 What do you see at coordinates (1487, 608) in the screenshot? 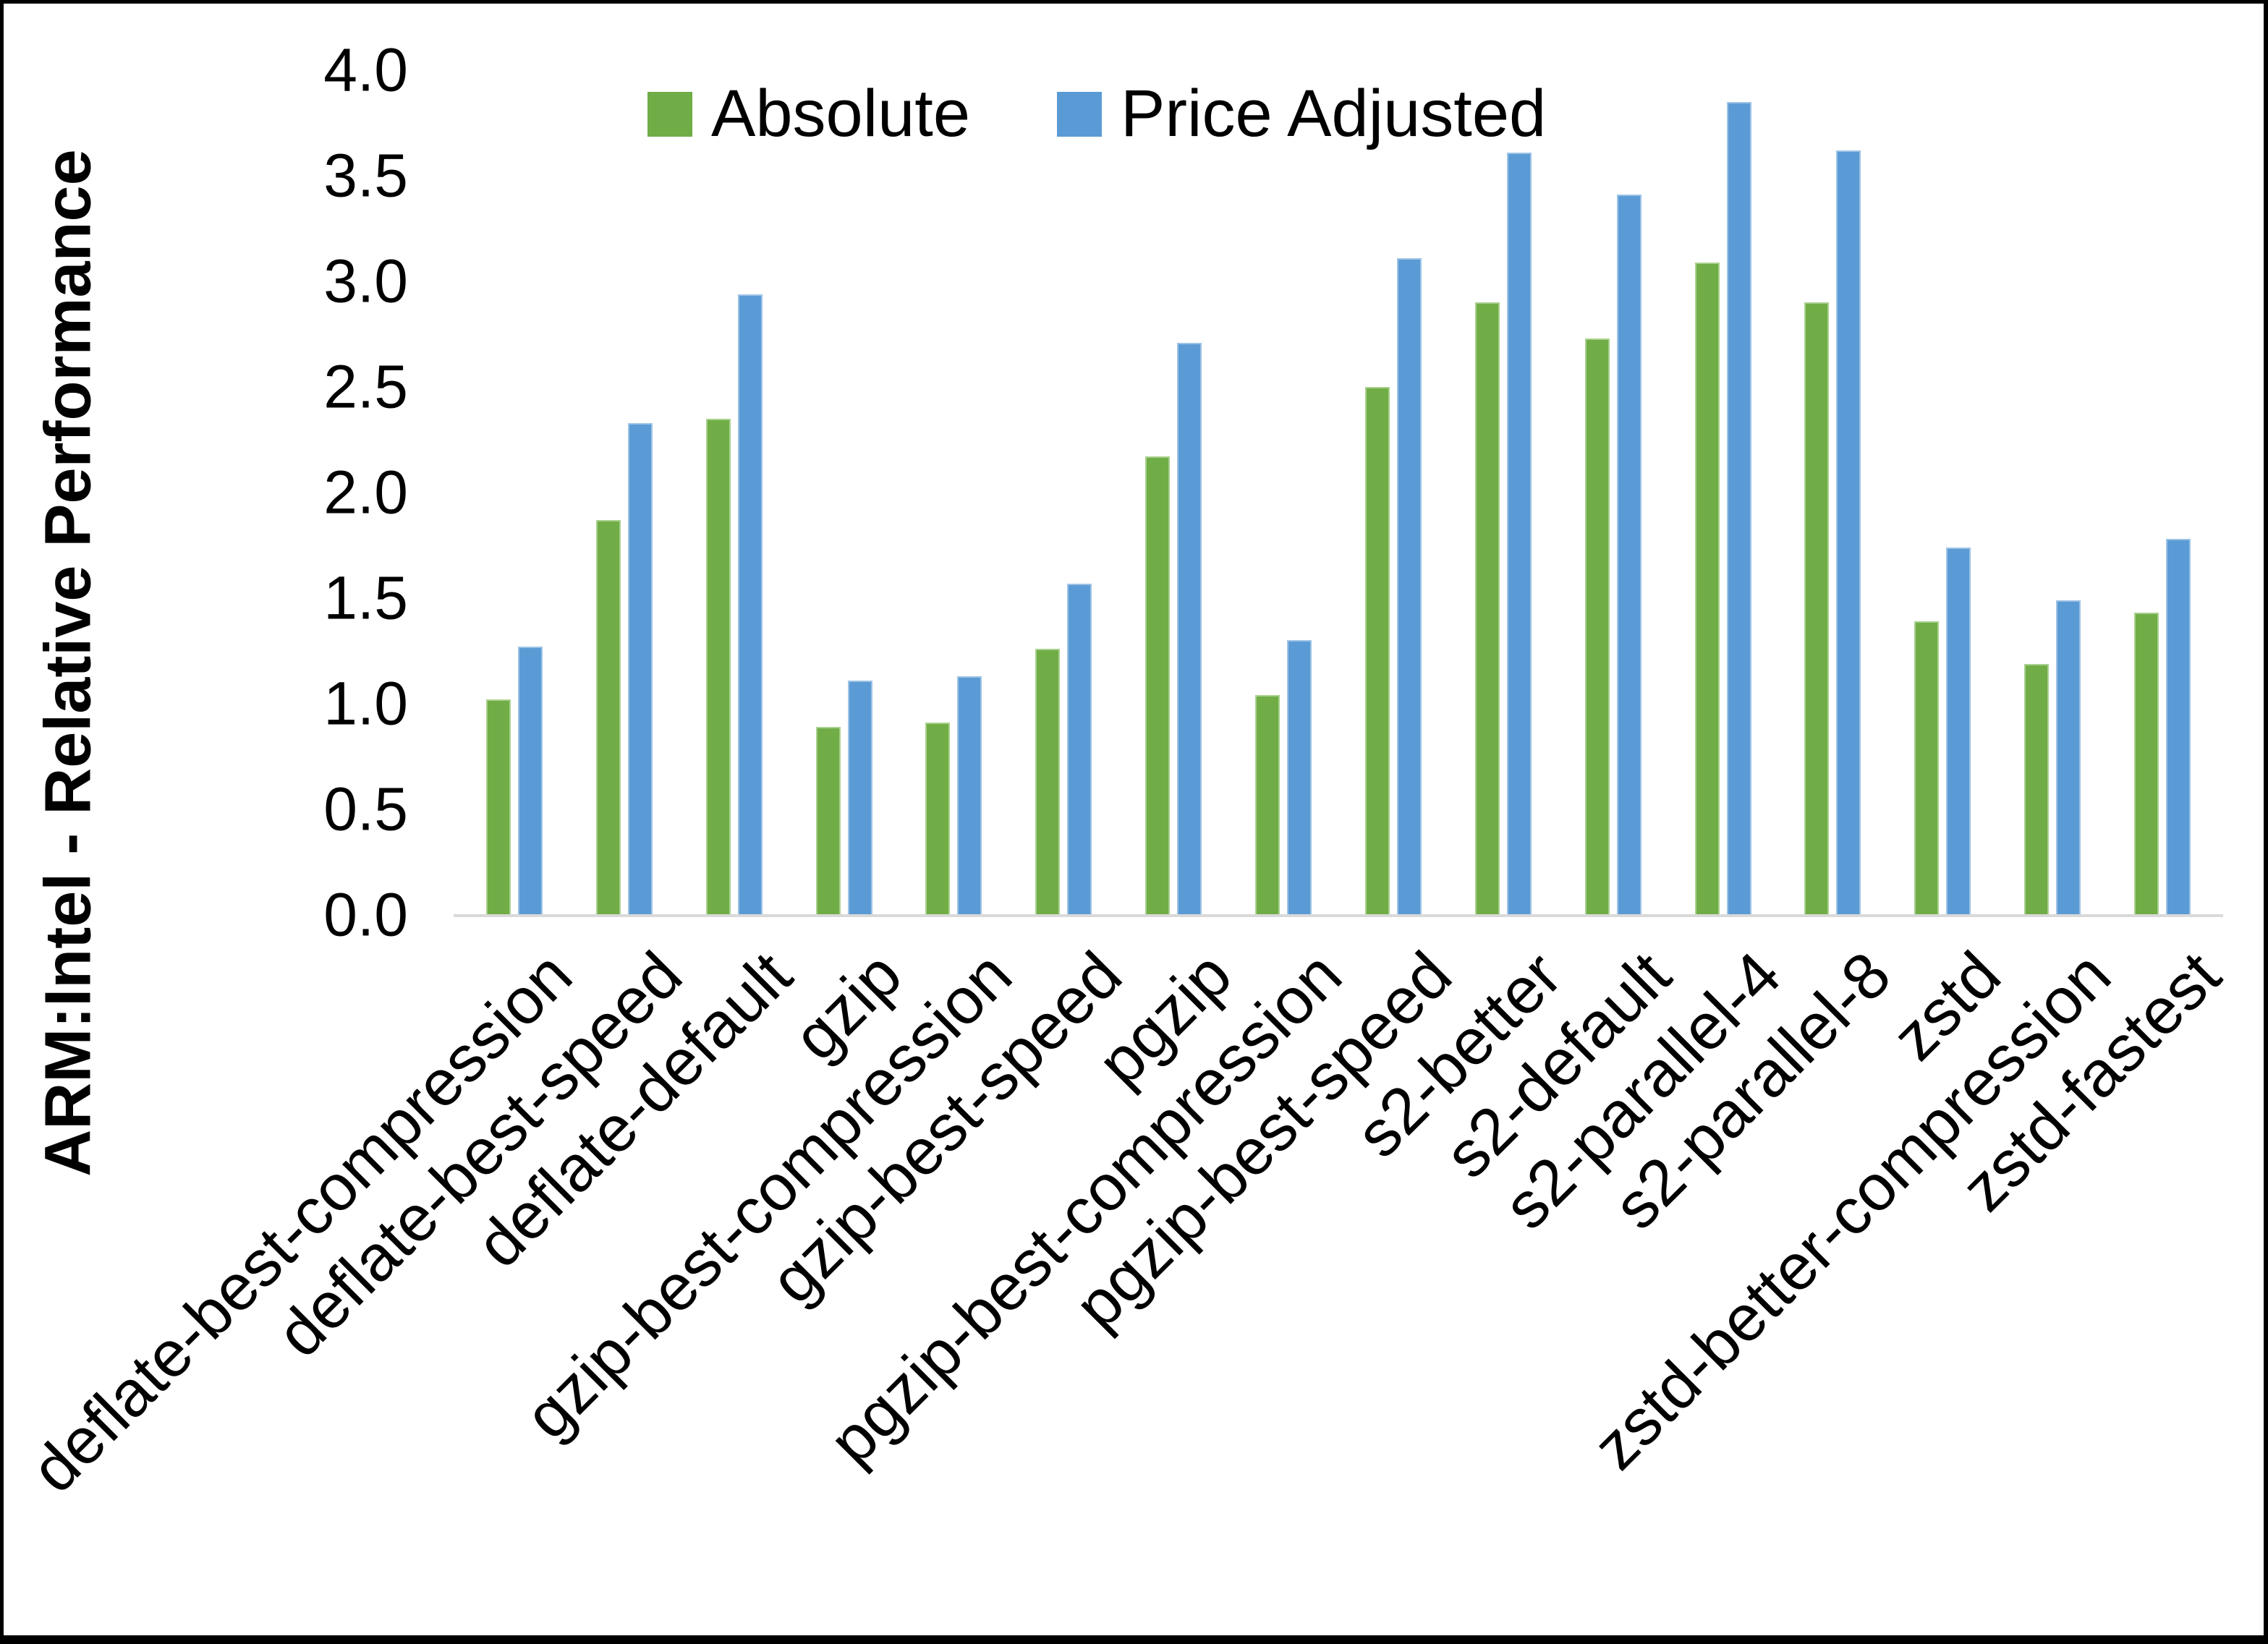
I see `bar-absolute-s2-better` at bounding box center [1487, 608].